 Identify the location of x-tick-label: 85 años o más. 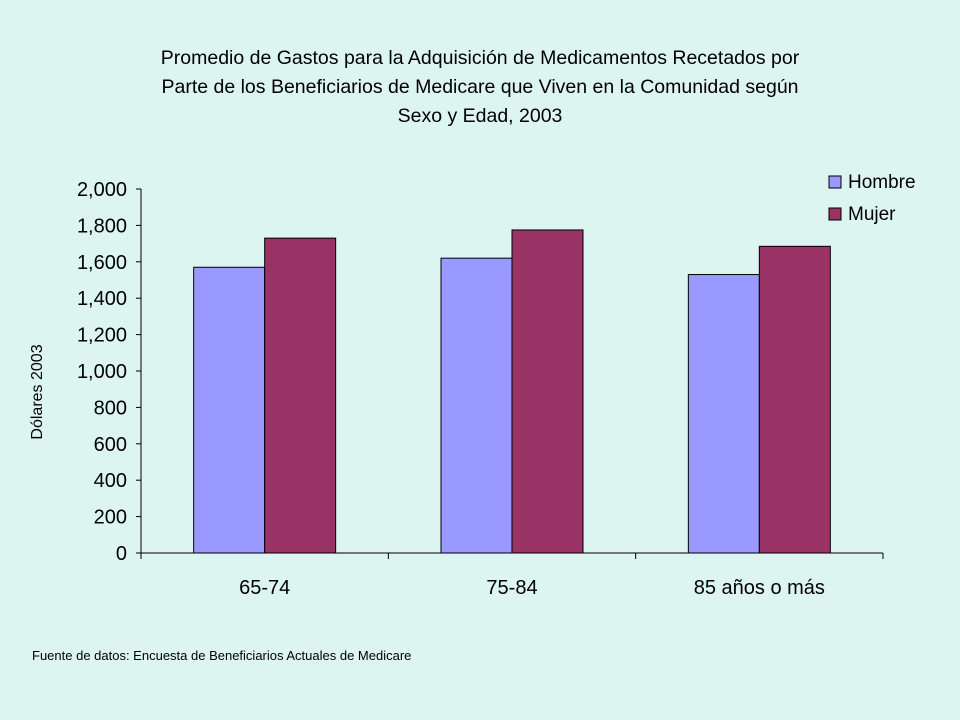
(759, 588).